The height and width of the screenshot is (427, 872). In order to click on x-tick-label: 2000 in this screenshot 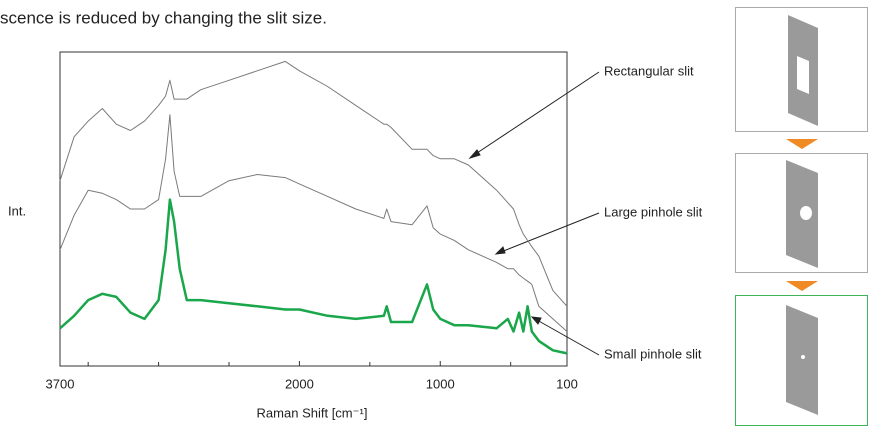, I will do `click(299, 383)`.